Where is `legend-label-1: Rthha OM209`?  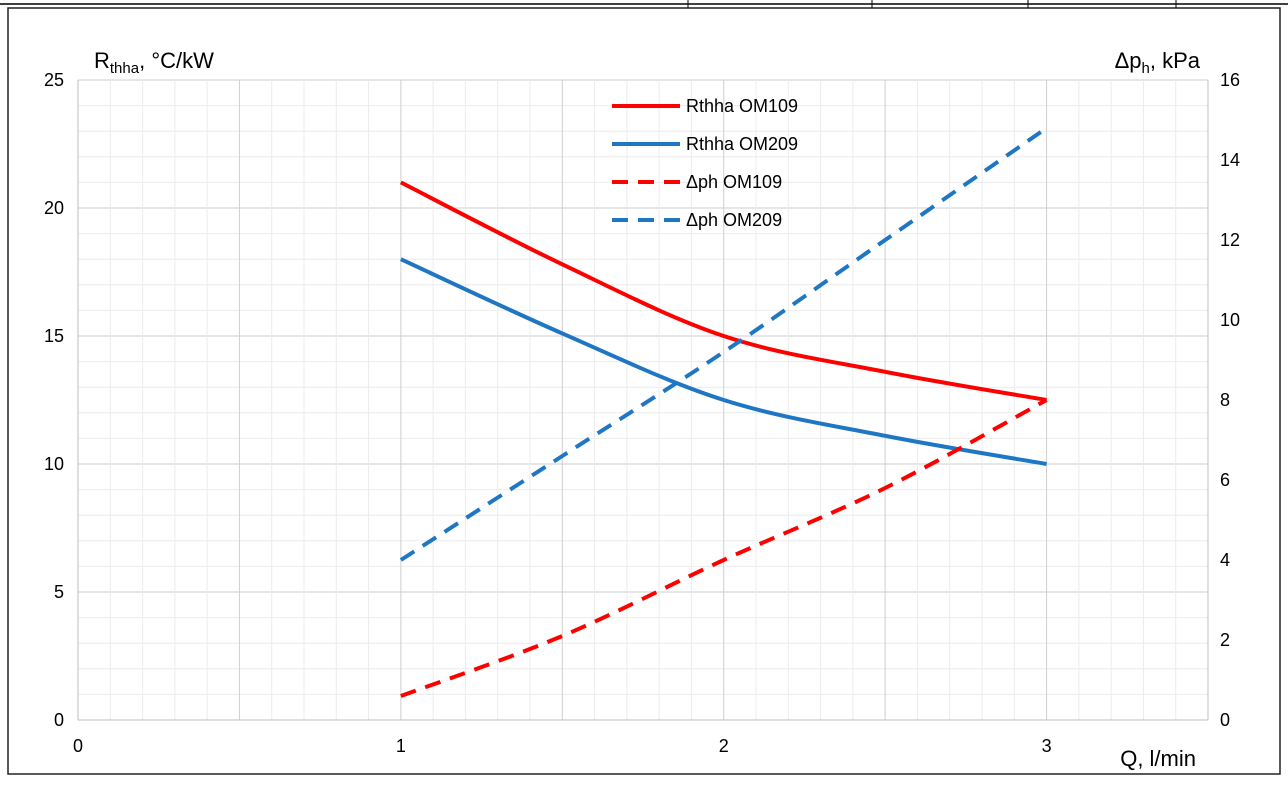 legend-label-1: Rthha OM209 is located at coordinates (742, 144).